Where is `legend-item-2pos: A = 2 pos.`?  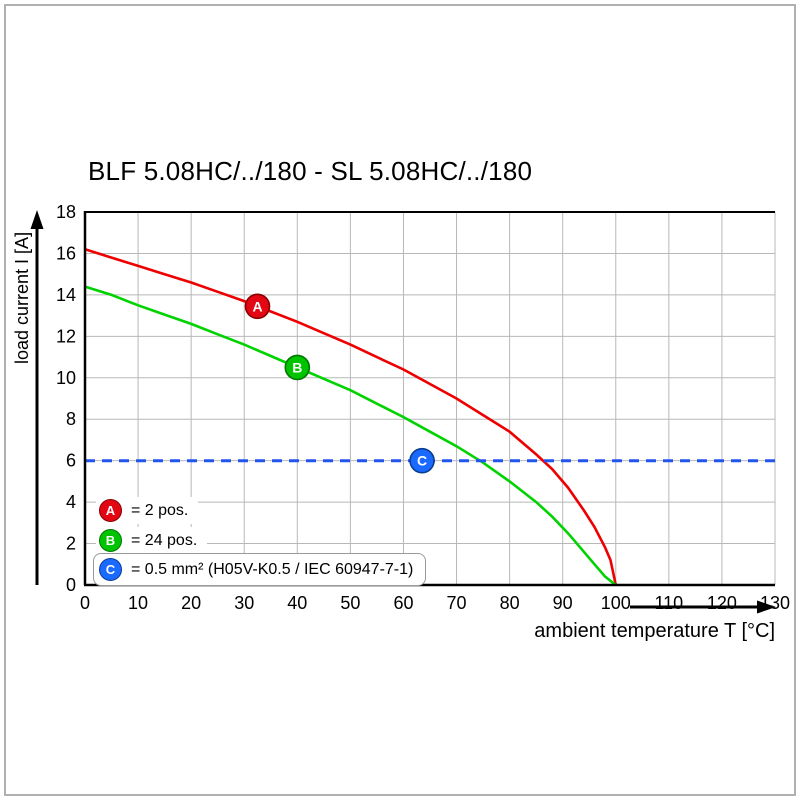
legend-item-2pos: A = 2 pos. is located at coordinates (147, 510).